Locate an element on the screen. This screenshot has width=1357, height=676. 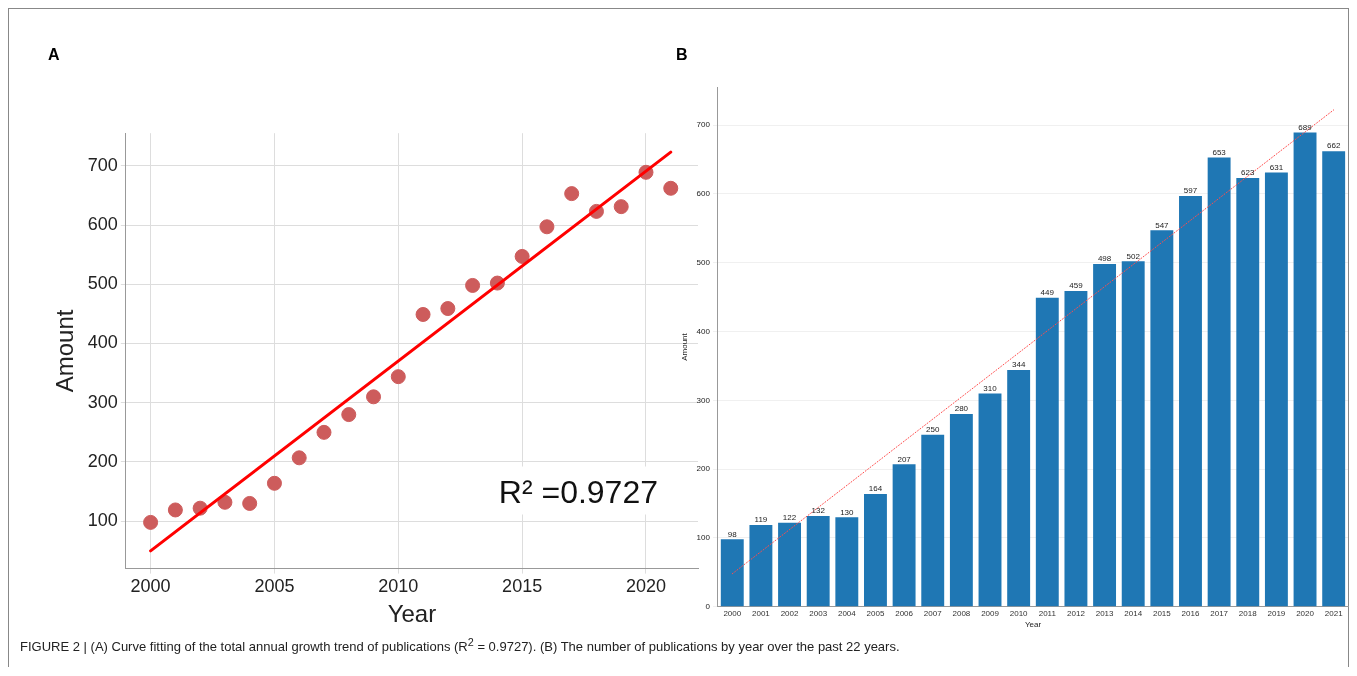
data-label: 207 is located at coordinates (904, 459).